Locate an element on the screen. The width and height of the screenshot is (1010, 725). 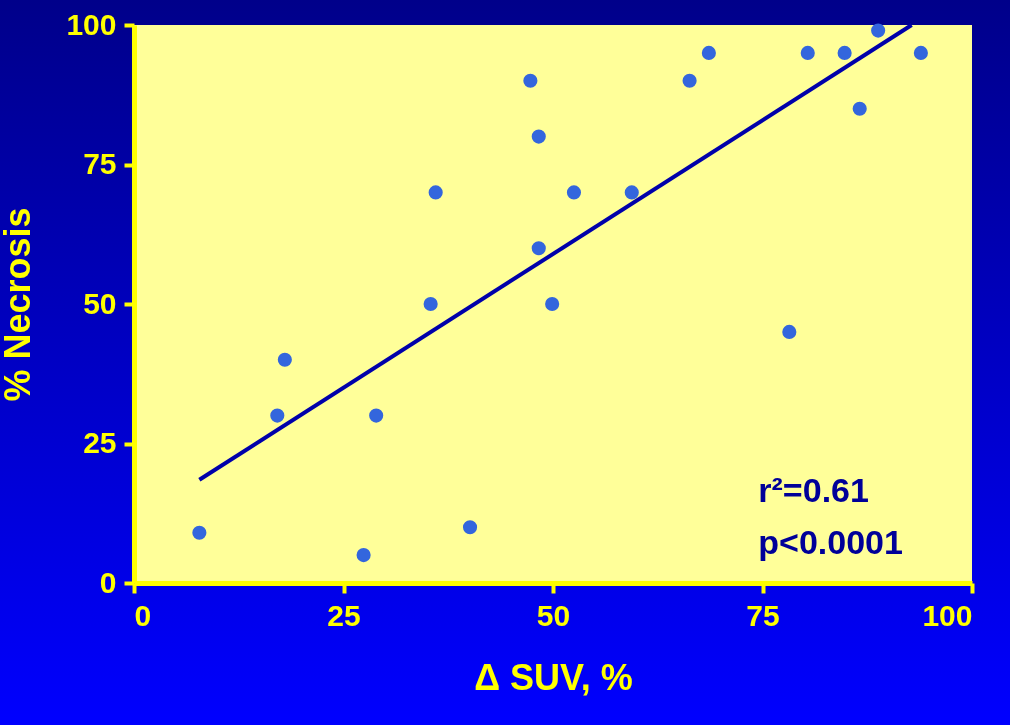
x-tick-label: 50 is located at coordinates (553, 615).